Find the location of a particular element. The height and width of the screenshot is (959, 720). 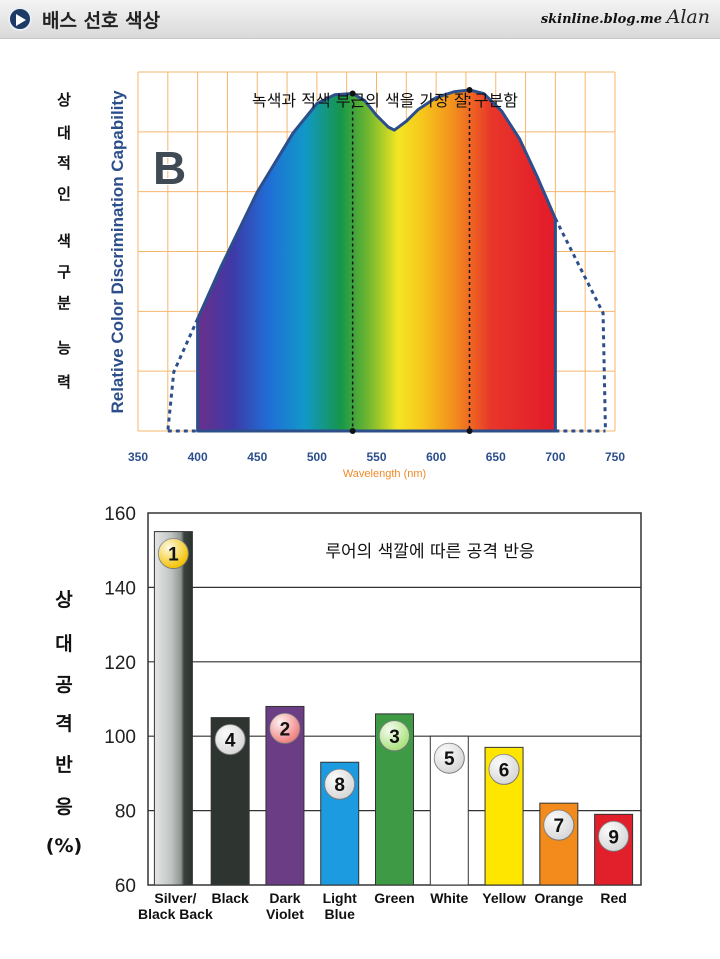

rank-badge: 1 is located at coordinates (173, 554).